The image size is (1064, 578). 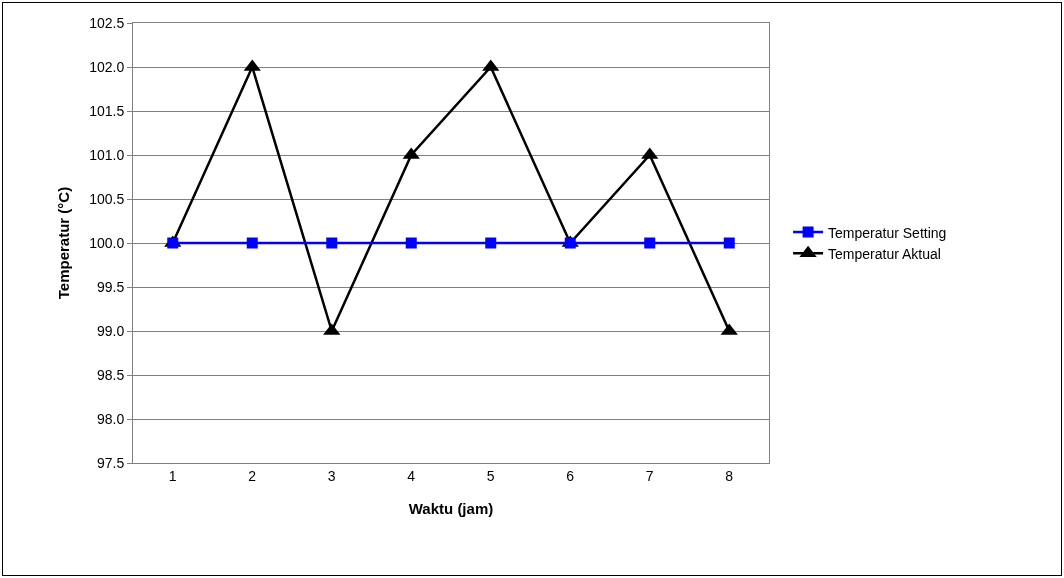 What do you see at coordinates (64, 243) in the screenshot?
I see `y-axis-title: Temperatur (°C)` at bounding box center [64, 243].